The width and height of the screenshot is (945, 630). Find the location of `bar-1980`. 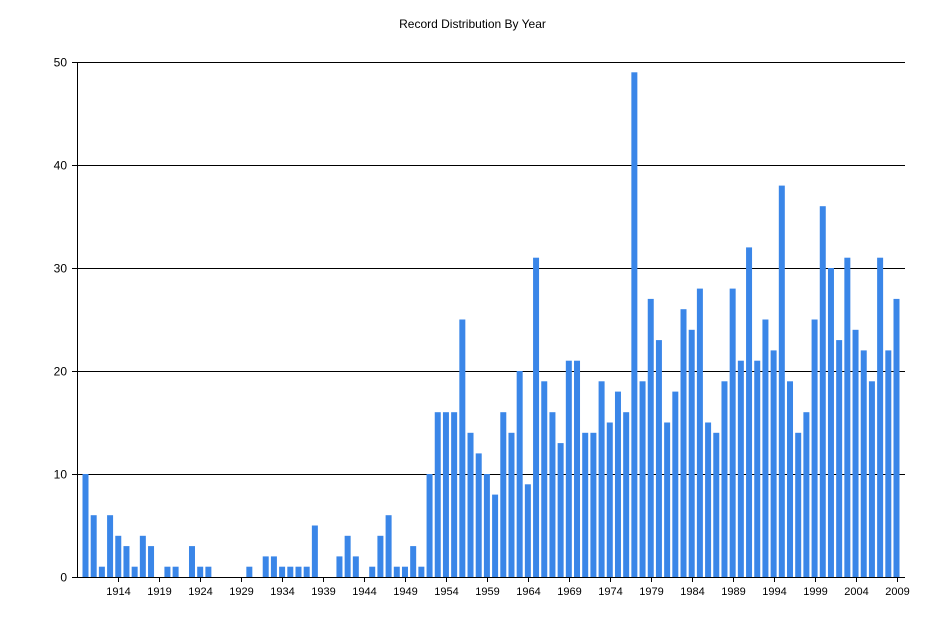

bar-1980 is located at coordinates (658, 458).